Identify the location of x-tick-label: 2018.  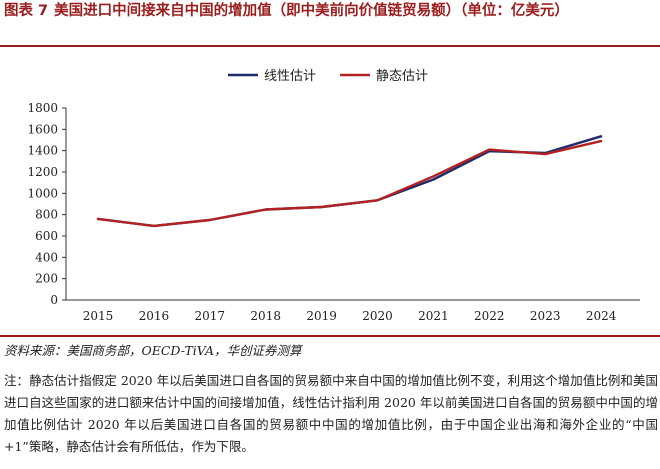
(265, 316).